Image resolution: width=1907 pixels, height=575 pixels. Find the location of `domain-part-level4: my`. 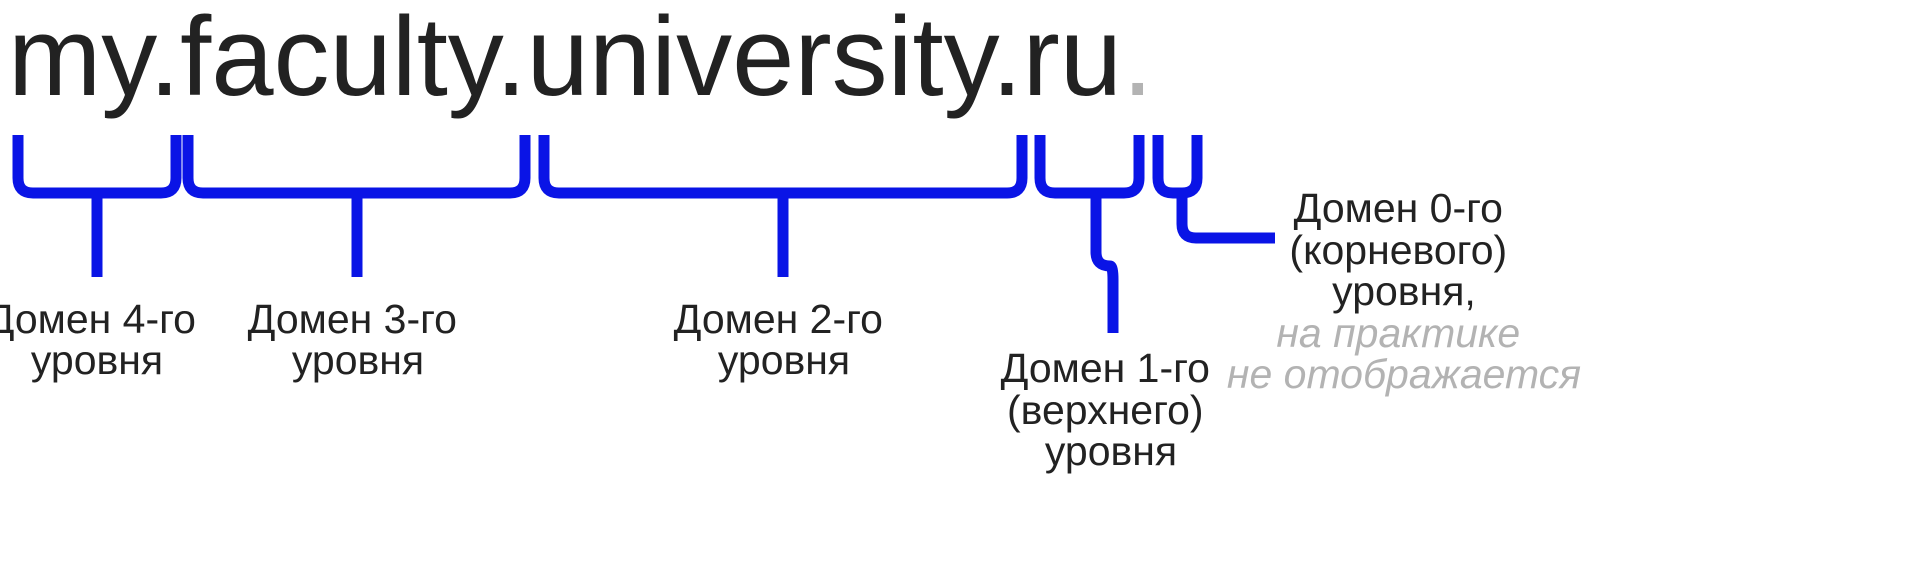

domain-part-level4: my is located at coordinates (82, 59).